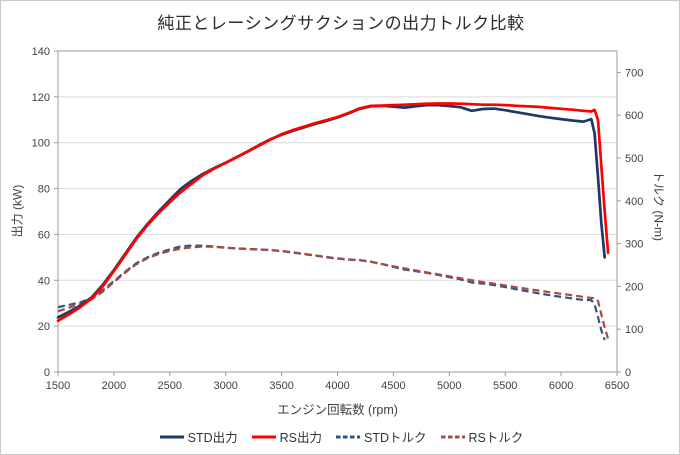 Image resolution: width=680 pixels, height=455 pixels. What do you see at coordinates (634, 330) in the screenshot?
I see `y-right-tick-label: 100` at bounding box center [634, 330].